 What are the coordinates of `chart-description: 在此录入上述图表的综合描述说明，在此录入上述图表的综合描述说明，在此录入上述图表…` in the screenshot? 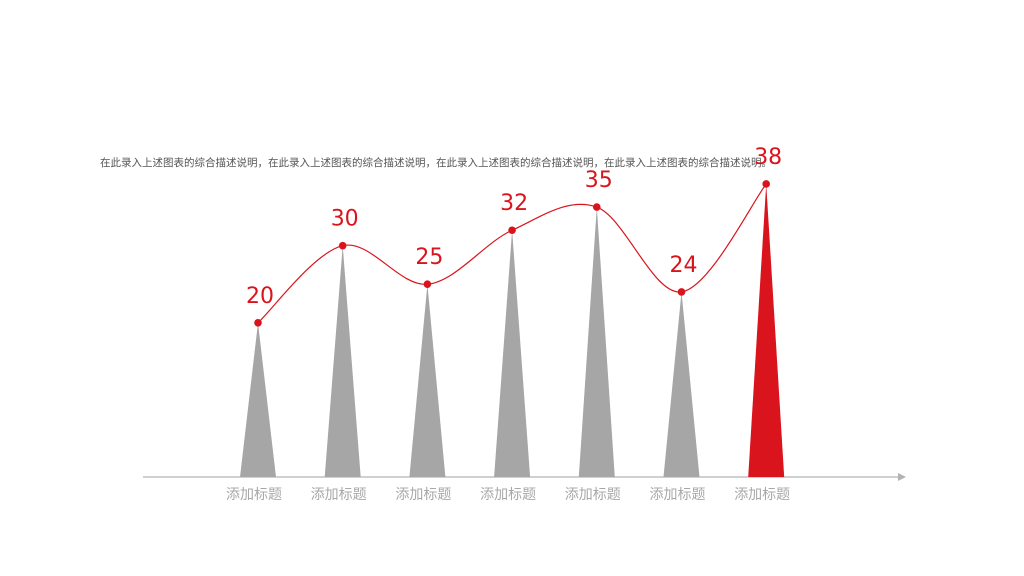 It's located at (436, 163).